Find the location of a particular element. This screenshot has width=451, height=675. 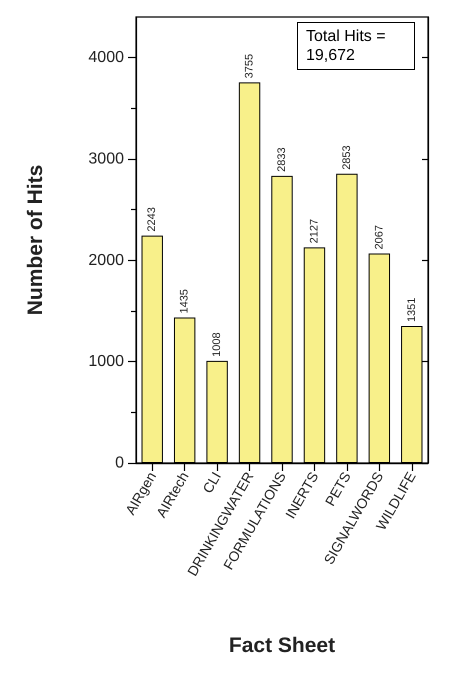

data-label: 1008 is located at coordinates (217, 344).